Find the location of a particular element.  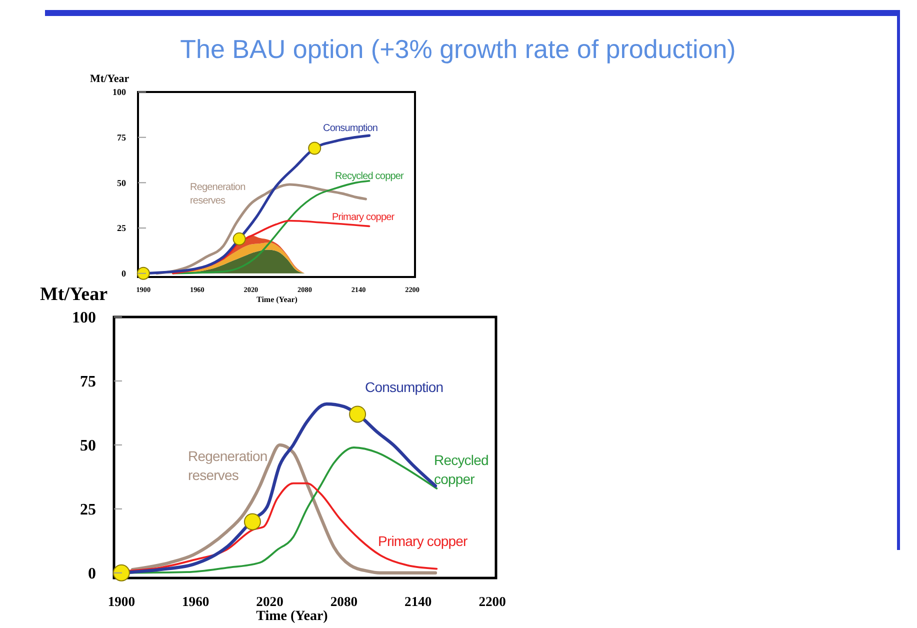

x-tick-label: 2140 is located at coordinates (418, 601).